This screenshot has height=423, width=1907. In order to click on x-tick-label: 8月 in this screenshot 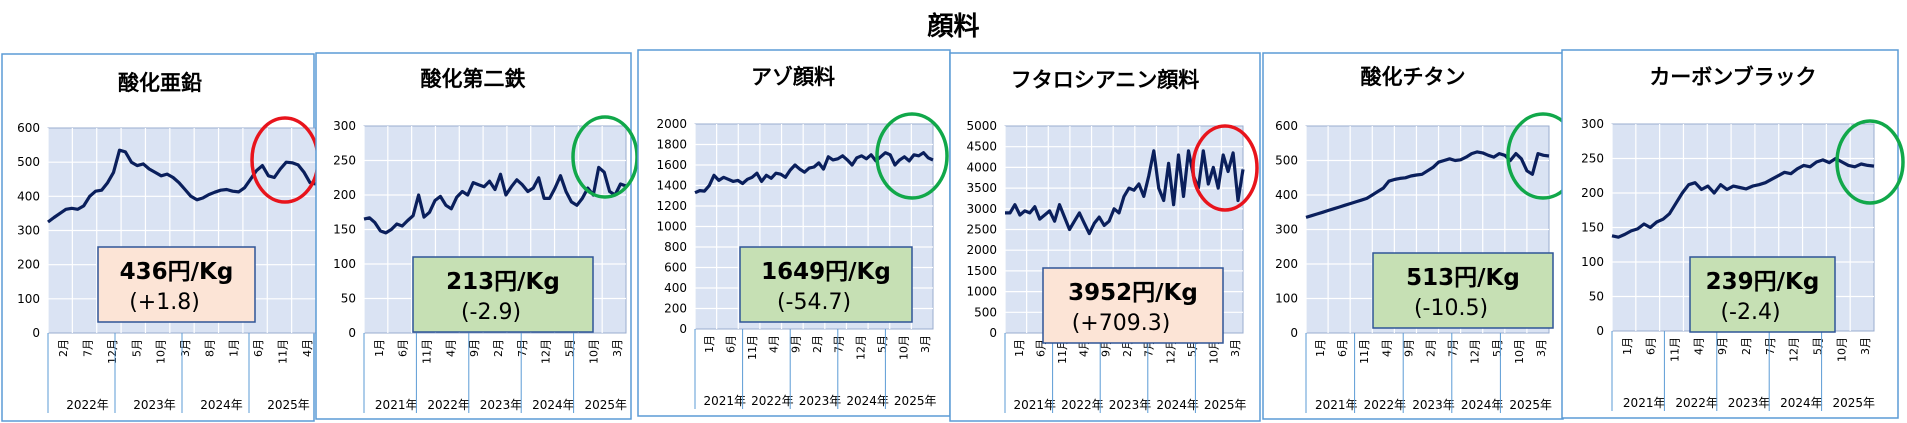, I will do `click(209, 348)`.